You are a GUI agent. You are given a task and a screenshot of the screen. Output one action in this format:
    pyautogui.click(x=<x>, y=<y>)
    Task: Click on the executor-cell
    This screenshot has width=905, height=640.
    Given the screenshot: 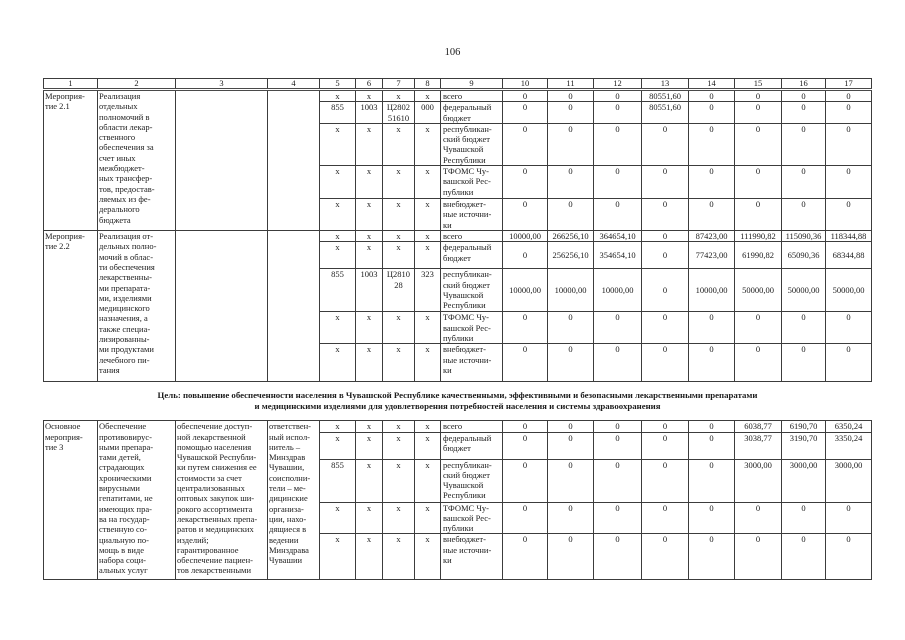 What is the action you would take?
    pyautogui.click(x=293, y=160)
    